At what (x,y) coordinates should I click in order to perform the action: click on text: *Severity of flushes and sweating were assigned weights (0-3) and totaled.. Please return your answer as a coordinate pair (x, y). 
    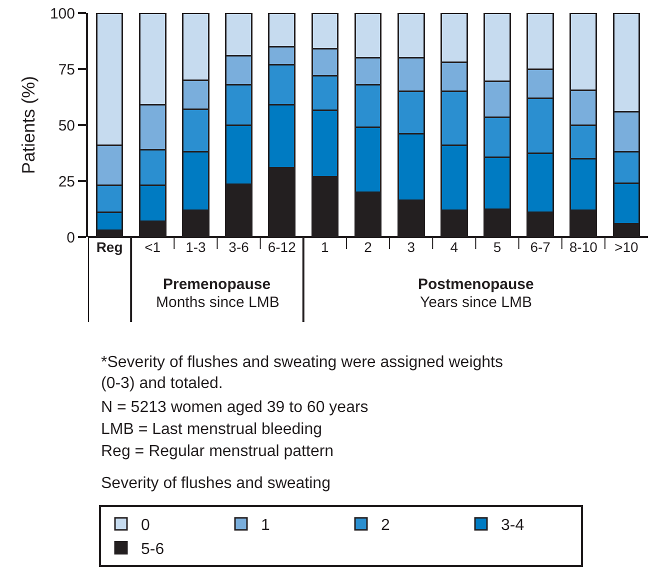
    Looking at the image, I should click on (302, 373).